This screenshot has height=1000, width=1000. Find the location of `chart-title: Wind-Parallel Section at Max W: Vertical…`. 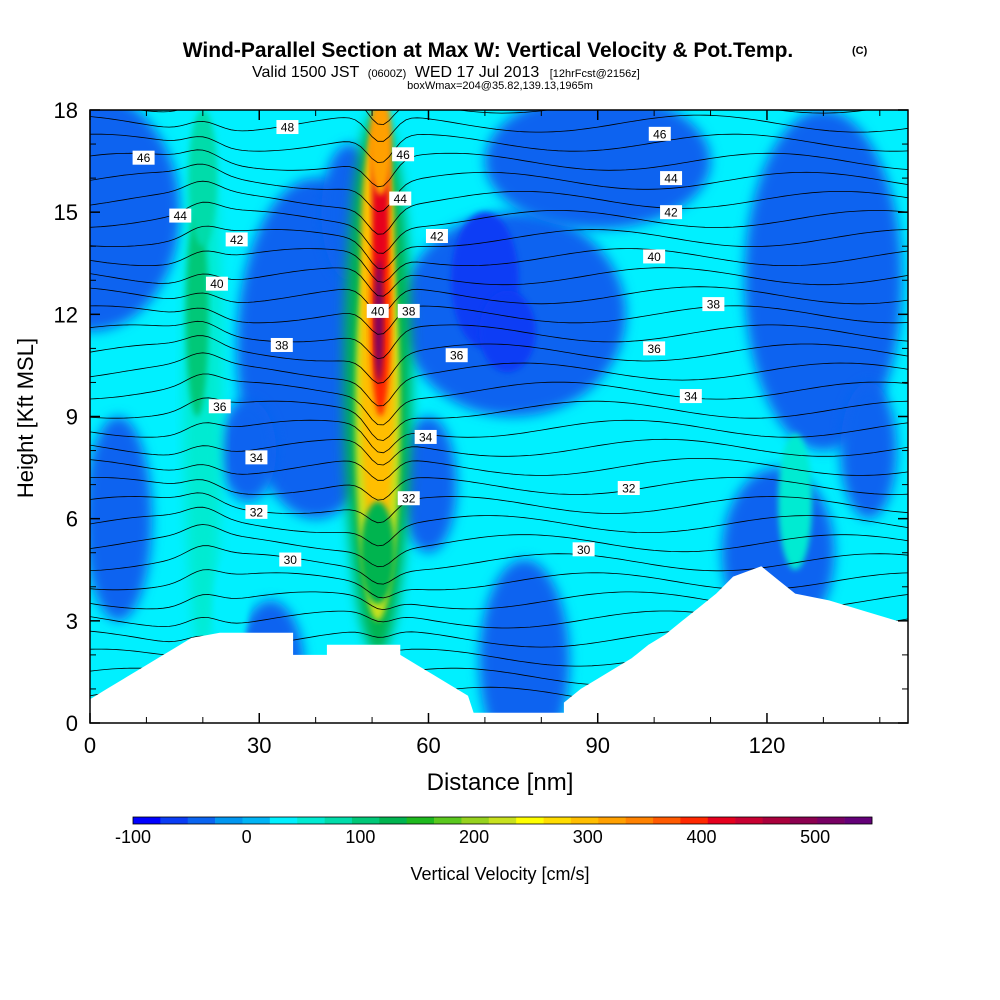

chart-title: Wind-Parallel Section at Max W: Vertical… is located at coordinates (488, 50).